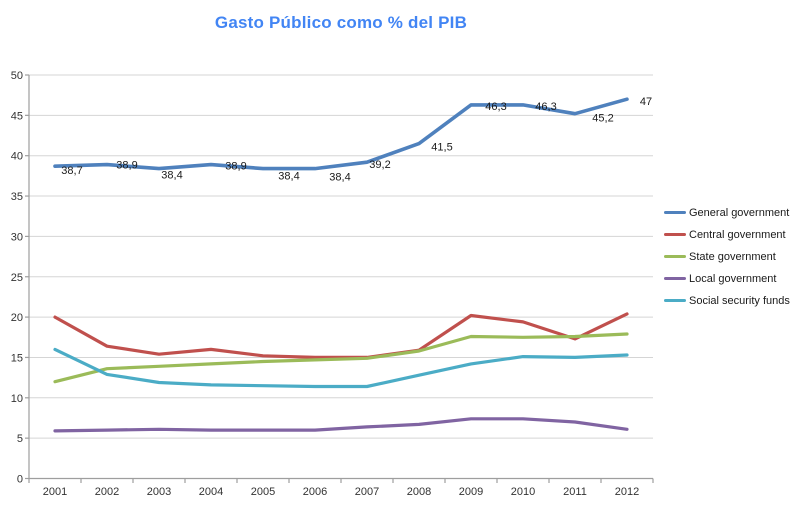 Image resolution: width=800 pixels, height=509 pixels. What do you see at coordinates (627, 492) in the screenshot?
I see `x-axis-label-2012: 2012` at bounding box center [627, 492].